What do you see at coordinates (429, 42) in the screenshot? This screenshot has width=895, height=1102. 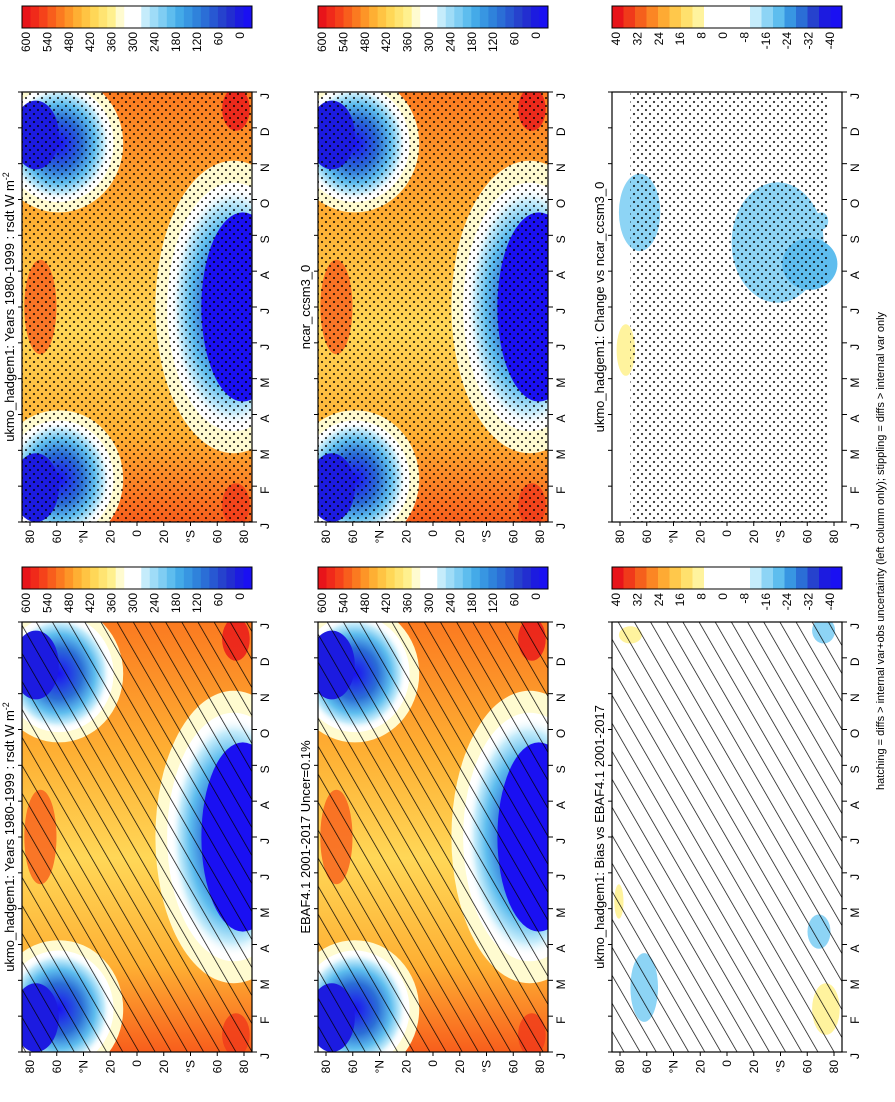 I see `colorbar-tick-label: 300` at bounding box center [429, 42].